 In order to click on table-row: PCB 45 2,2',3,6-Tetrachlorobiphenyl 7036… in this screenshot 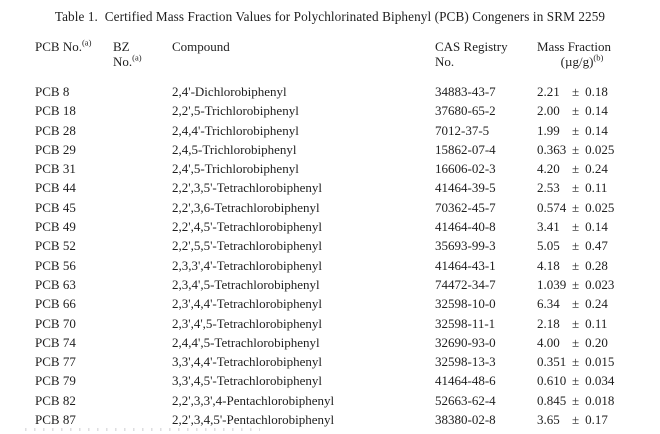, I will do `click(339, 207)`.